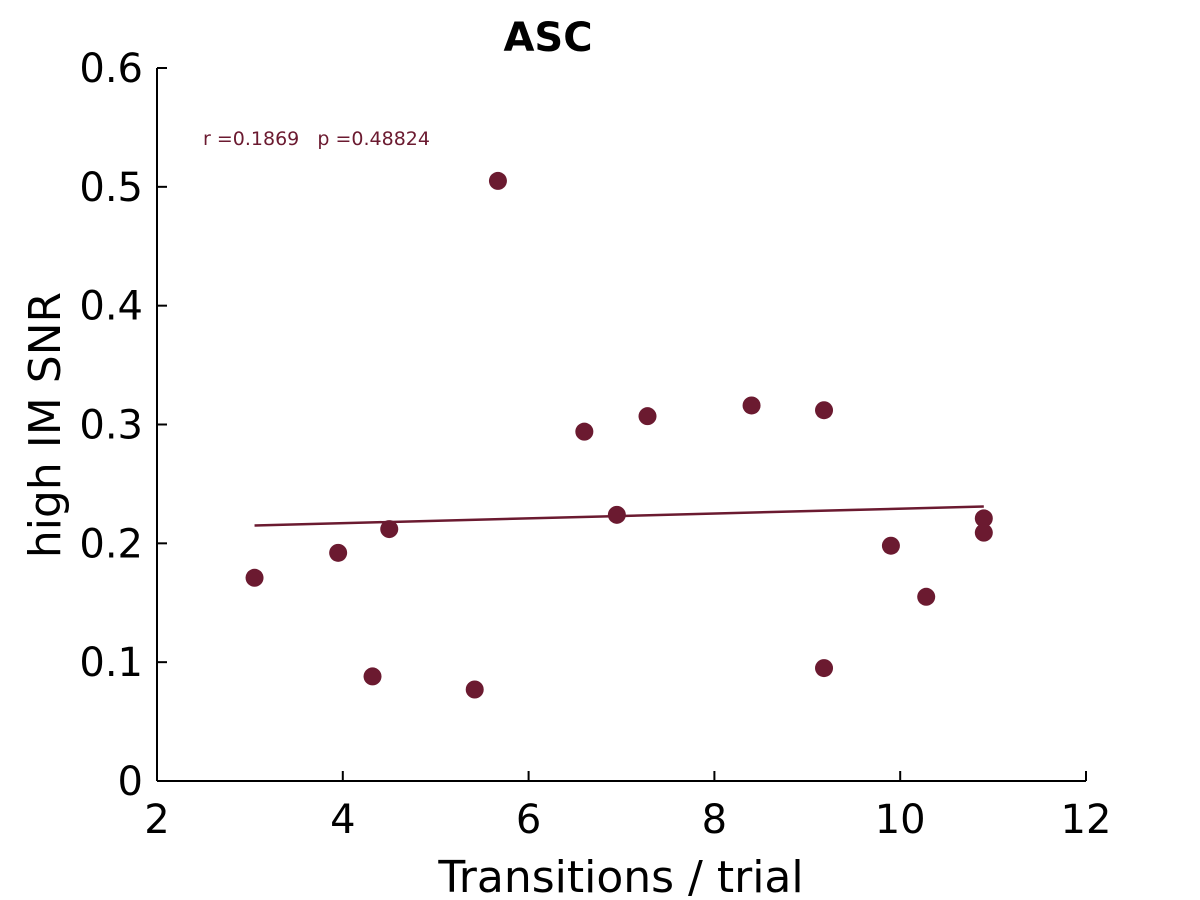 The height and width of the screenshot is (900, 1200). I want to click on y-tick-label: 0.3, so click(111, 426).